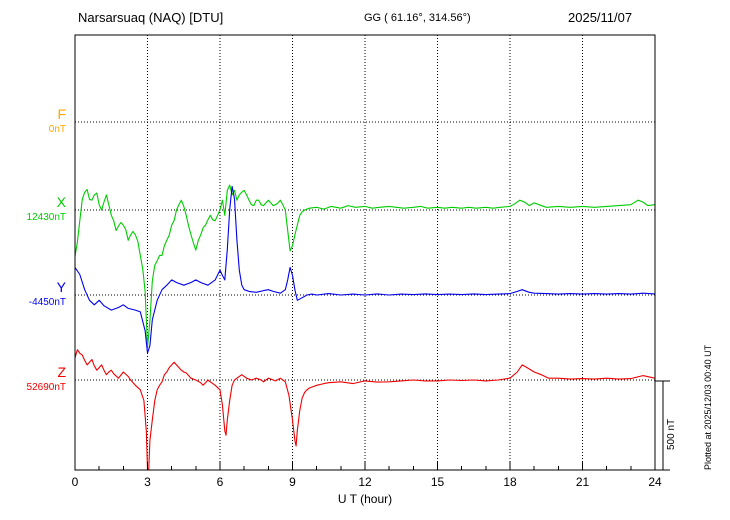 The image size is (730, 520). What do you see at coordinates (61, 114) in the screenshot?
I see `trace-label-F: F` at bounding box center [61, 114].